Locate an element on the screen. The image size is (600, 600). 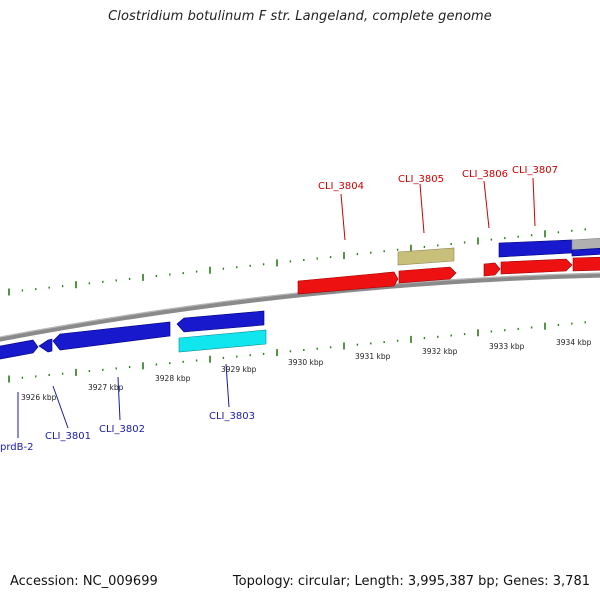
gene-gray-top-right is located at coordinates (585, 244).